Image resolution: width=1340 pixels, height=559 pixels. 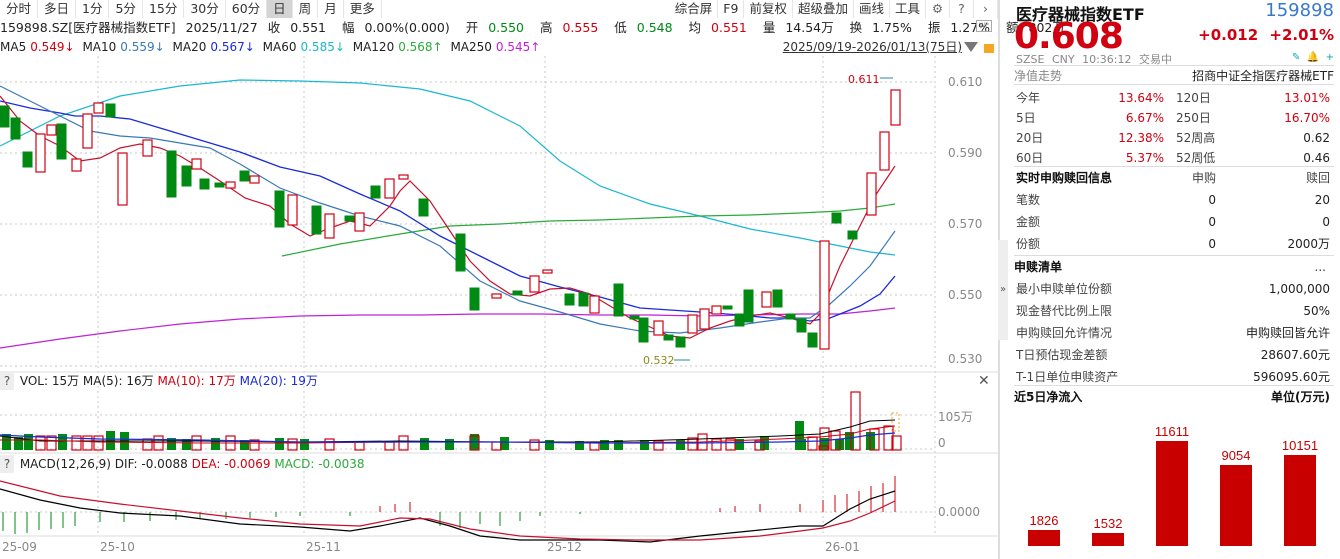 I want to click on turnover-label: 换, so click(x=856, y=27).